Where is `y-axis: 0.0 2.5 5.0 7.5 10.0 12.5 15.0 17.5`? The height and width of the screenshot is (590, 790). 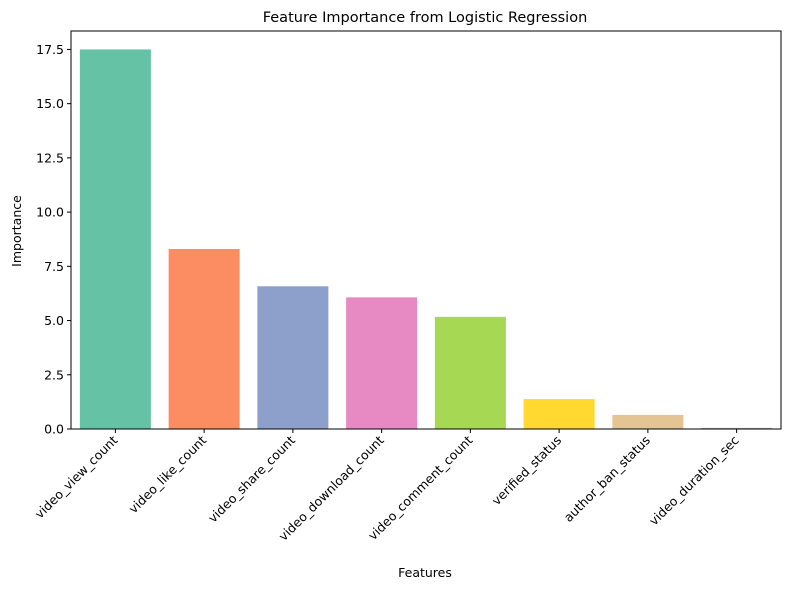
y-axis: 0.0 2.5 5.0 7.5 10.0 12.5 15.0 17.5 is located at coordinates (53, 239).